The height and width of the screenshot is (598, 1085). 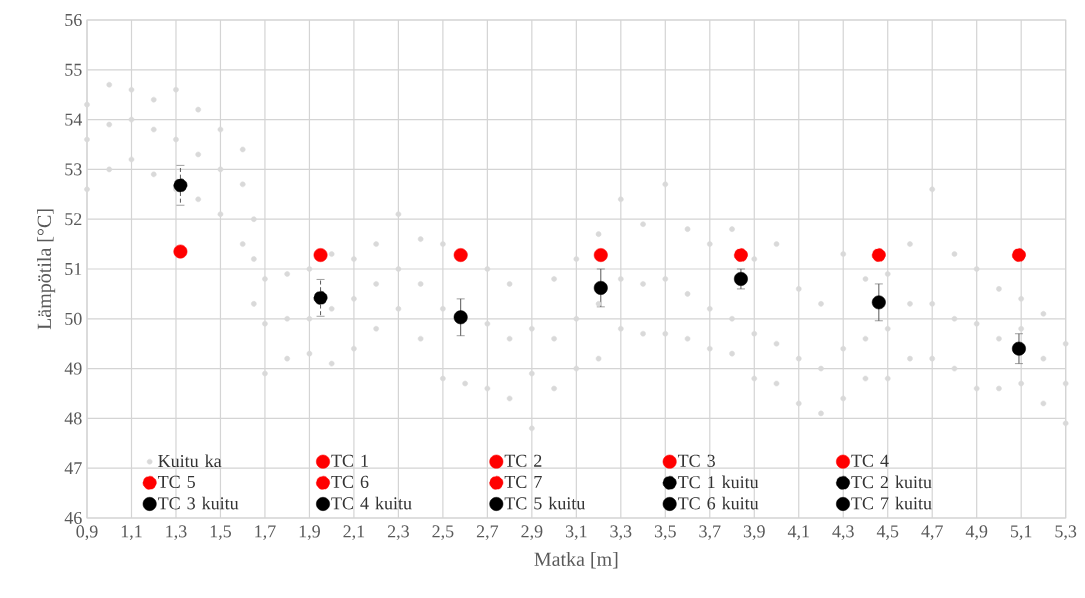 What do you see at coordinates (74, 119) in the screenshot?
I see `y-tick-label: 54` at bounding box center [74, 119].